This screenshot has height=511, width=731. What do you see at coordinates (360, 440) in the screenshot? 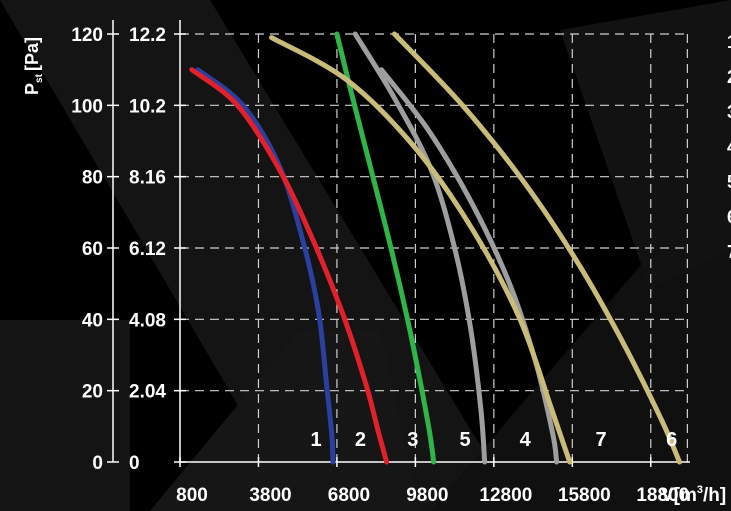
I see `curve-label-2: 2` at bounding box center [360, 440].